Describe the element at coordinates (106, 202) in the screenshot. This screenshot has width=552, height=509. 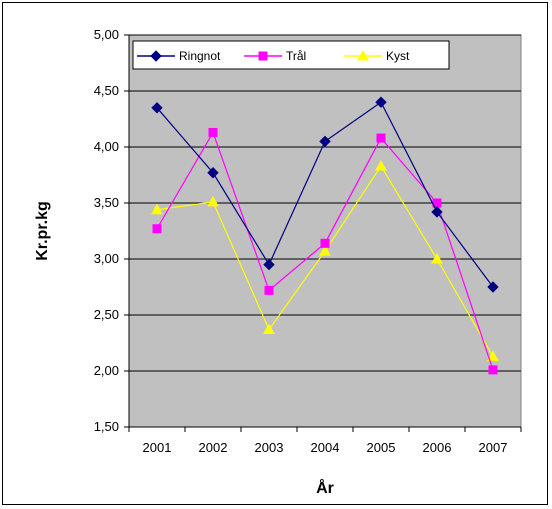
I see `y-tick-label: 3,50` at that location.